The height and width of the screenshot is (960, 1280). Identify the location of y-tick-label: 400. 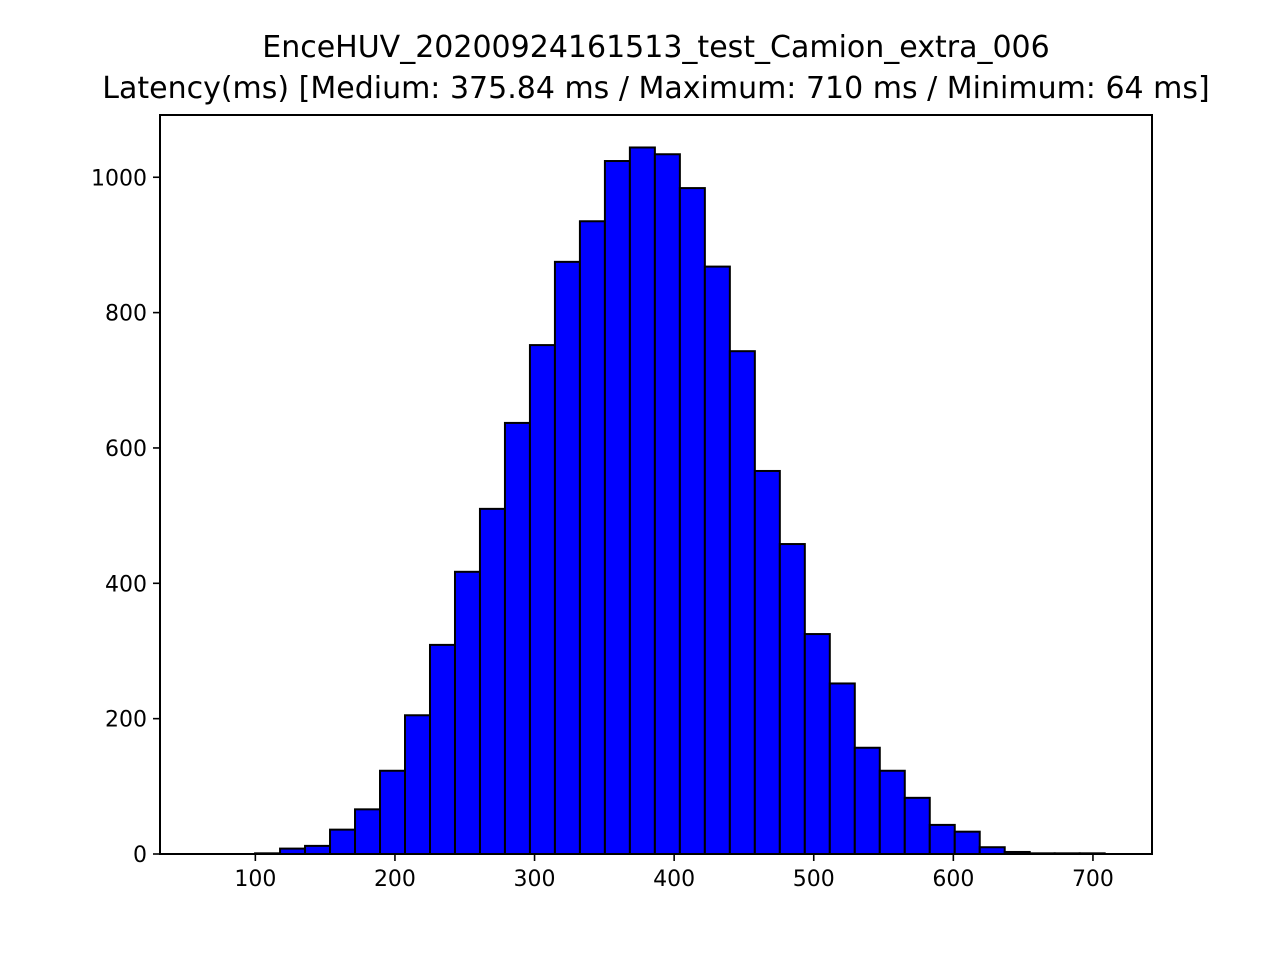
(126, 584).